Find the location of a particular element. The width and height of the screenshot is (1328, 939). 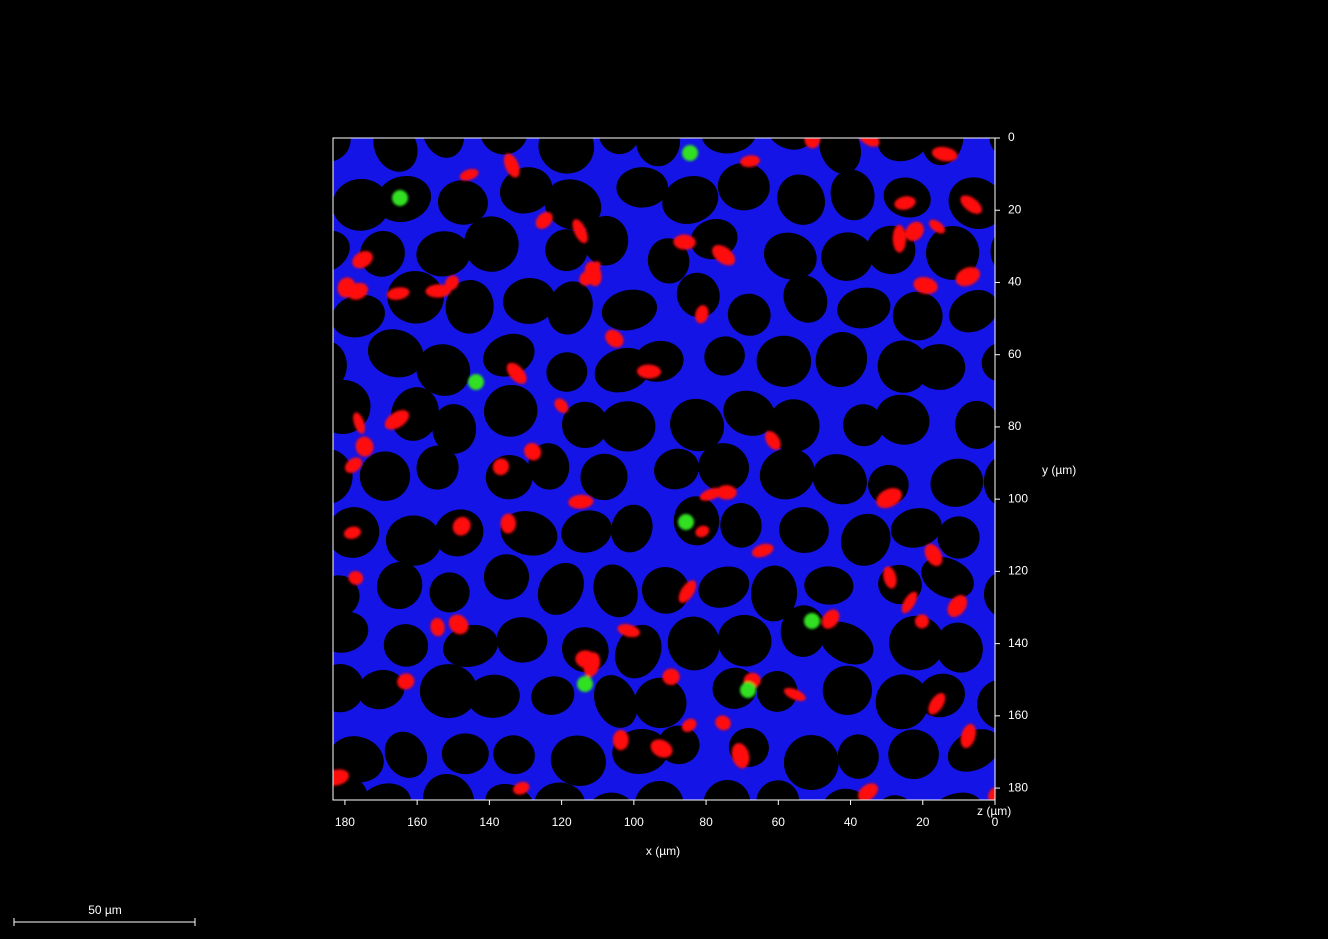

y-tick-label: 80 is located at coordinates (1015, 426).